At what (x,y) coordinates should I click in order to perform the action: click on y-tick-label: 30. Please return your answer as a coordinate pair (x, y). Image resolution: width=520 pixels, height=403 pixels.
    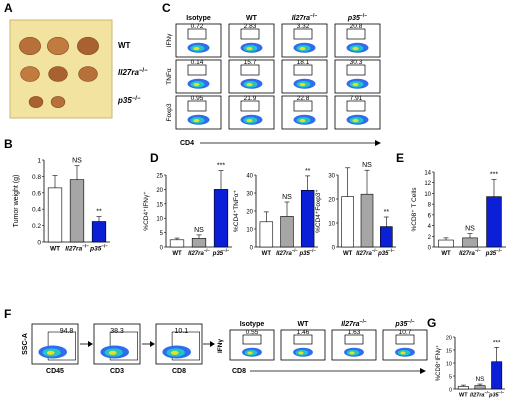
    Looking at the image, I should click on (249, 195).